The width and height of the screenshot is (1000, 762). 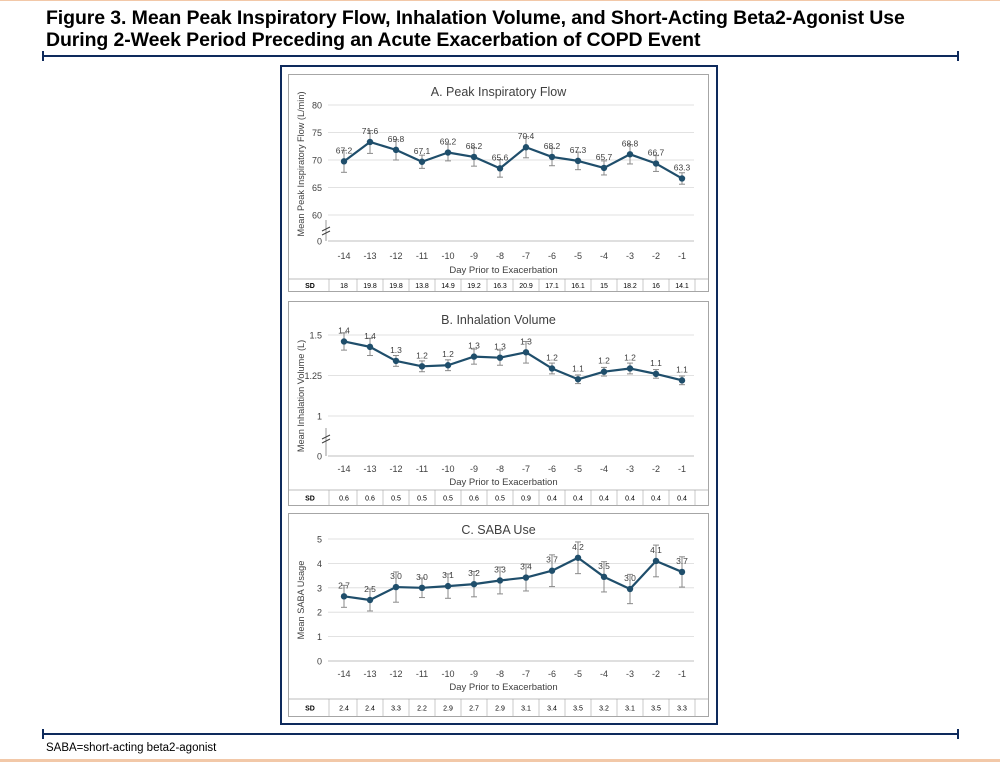 I want to click on panel-a-sd-value: 16.1, so click(x=578, y=286).